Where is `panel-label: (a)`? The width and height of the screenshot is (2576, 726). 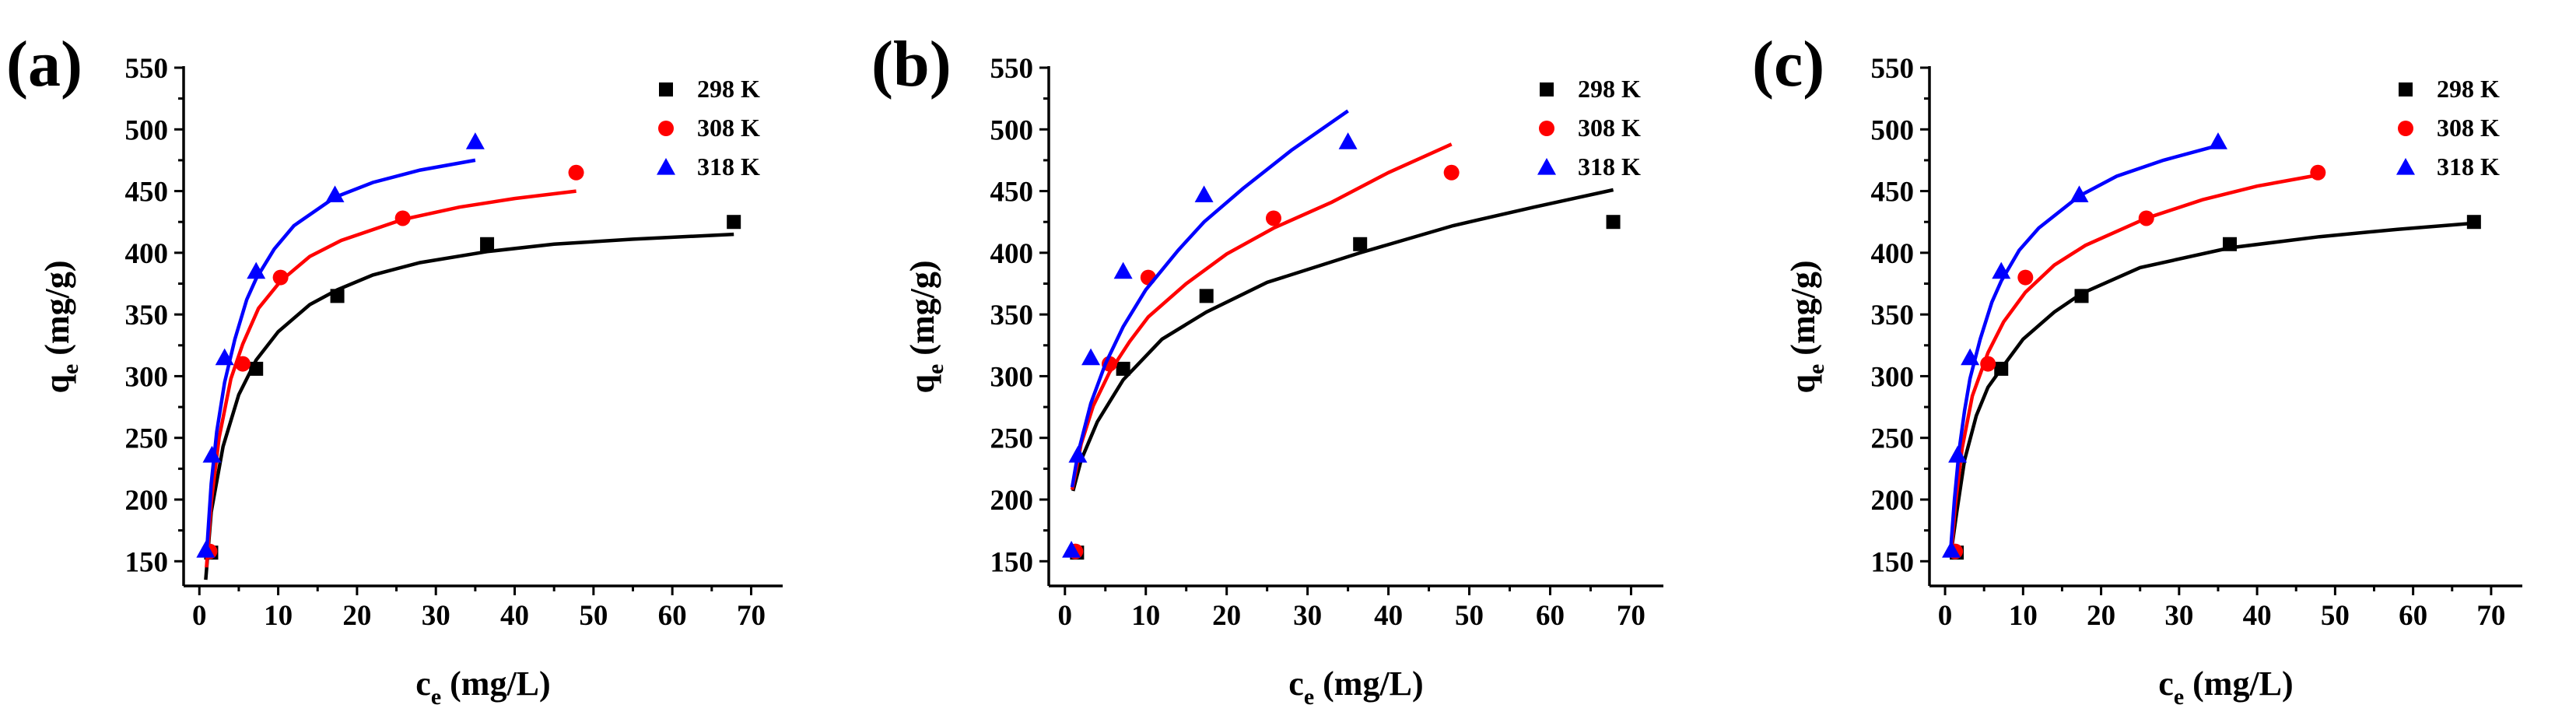
panel-label: (a) is located at coordinates (44, 64).